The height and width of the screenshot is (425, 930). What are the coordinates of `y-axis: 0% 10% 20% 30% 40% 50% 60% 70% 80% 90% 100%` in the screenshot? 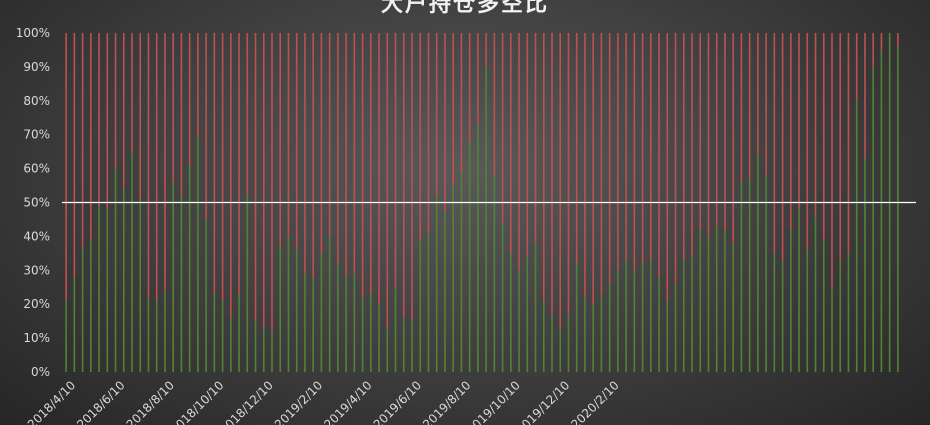 It's located at (33, 202).